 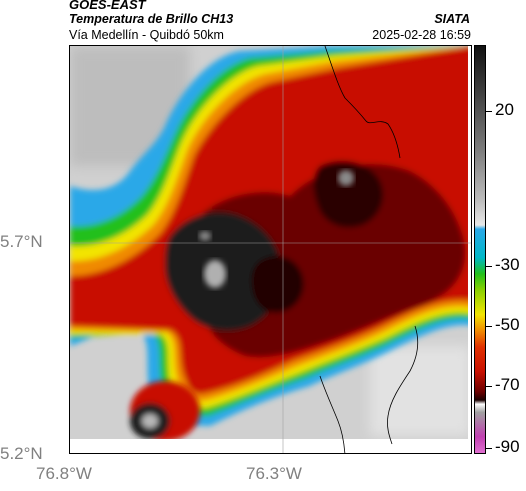 I want to click on colorbar-label: -30, so click(x=507, y=264).